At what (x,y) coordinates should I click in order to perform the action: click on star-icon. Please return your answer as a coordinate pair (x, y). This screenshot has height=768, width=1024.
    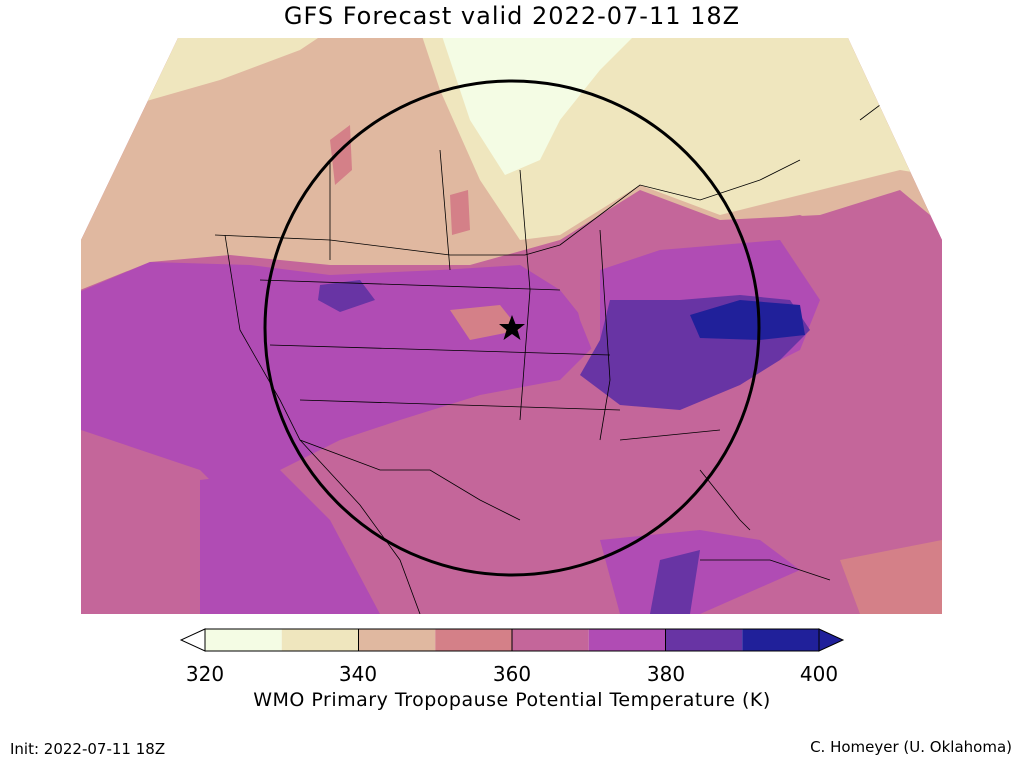
    Looking at the image, I should click on (512, 327).